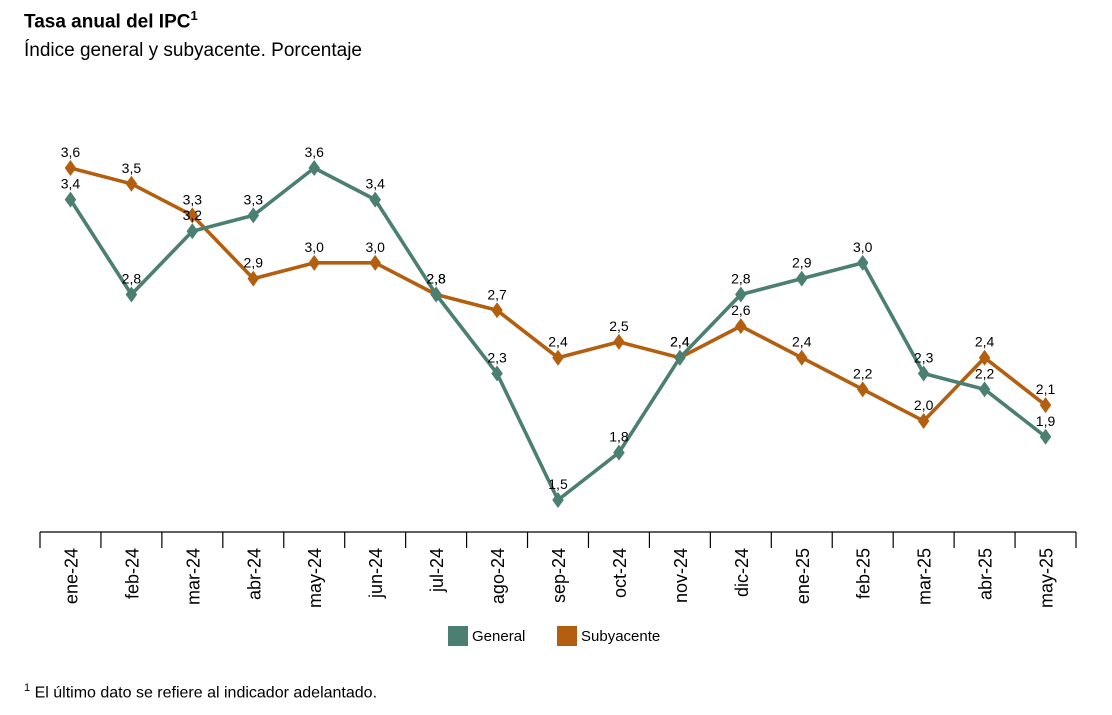  Describe the element at coordinates (1047, 578) in the screenshot. I see `x-tick-label: may-25` at that location.